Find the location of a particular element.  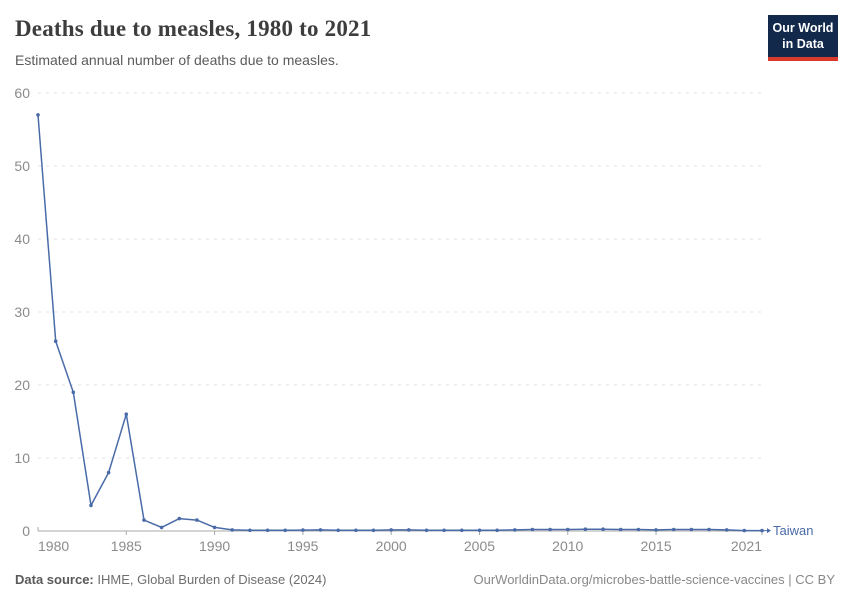

y-tick-label: 60 is located at coordinates (22, 93).